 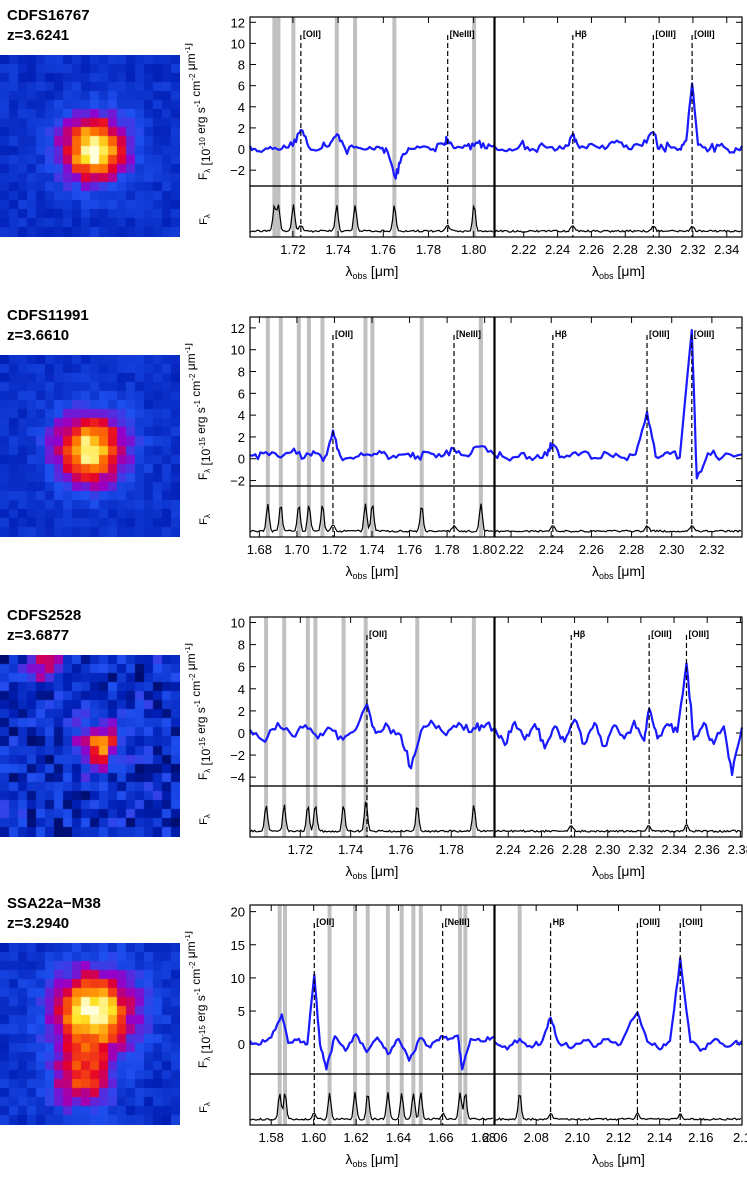 What do you see at coordinates (313, 1137) in the screenshot?
I see `x-tick-label: 1.60` at bounding box center [313, 1137].